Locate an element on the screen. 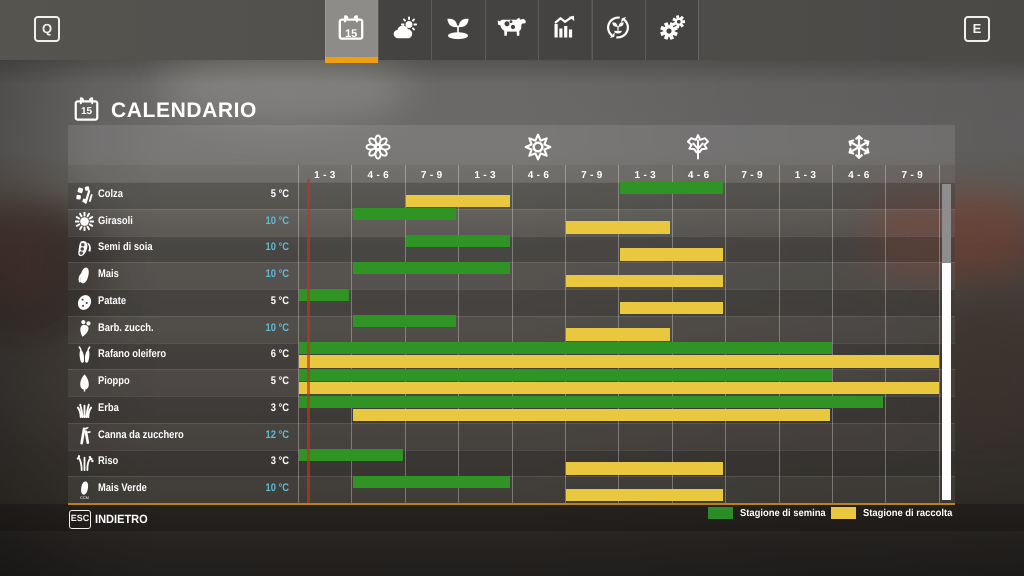  svg-text: CCM is located at coordinates (84, 497).